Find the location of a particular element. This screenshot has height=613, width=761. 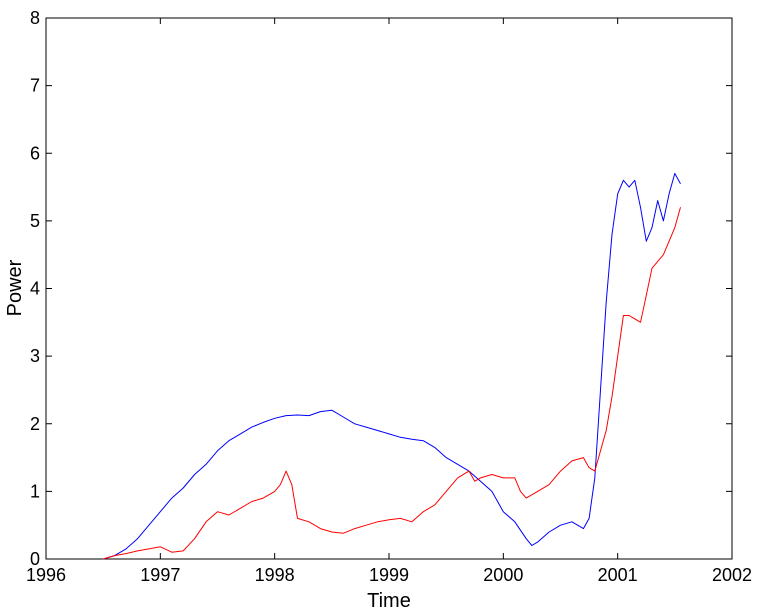

y-tick-label: 2 is located at coordinates (35, 424).